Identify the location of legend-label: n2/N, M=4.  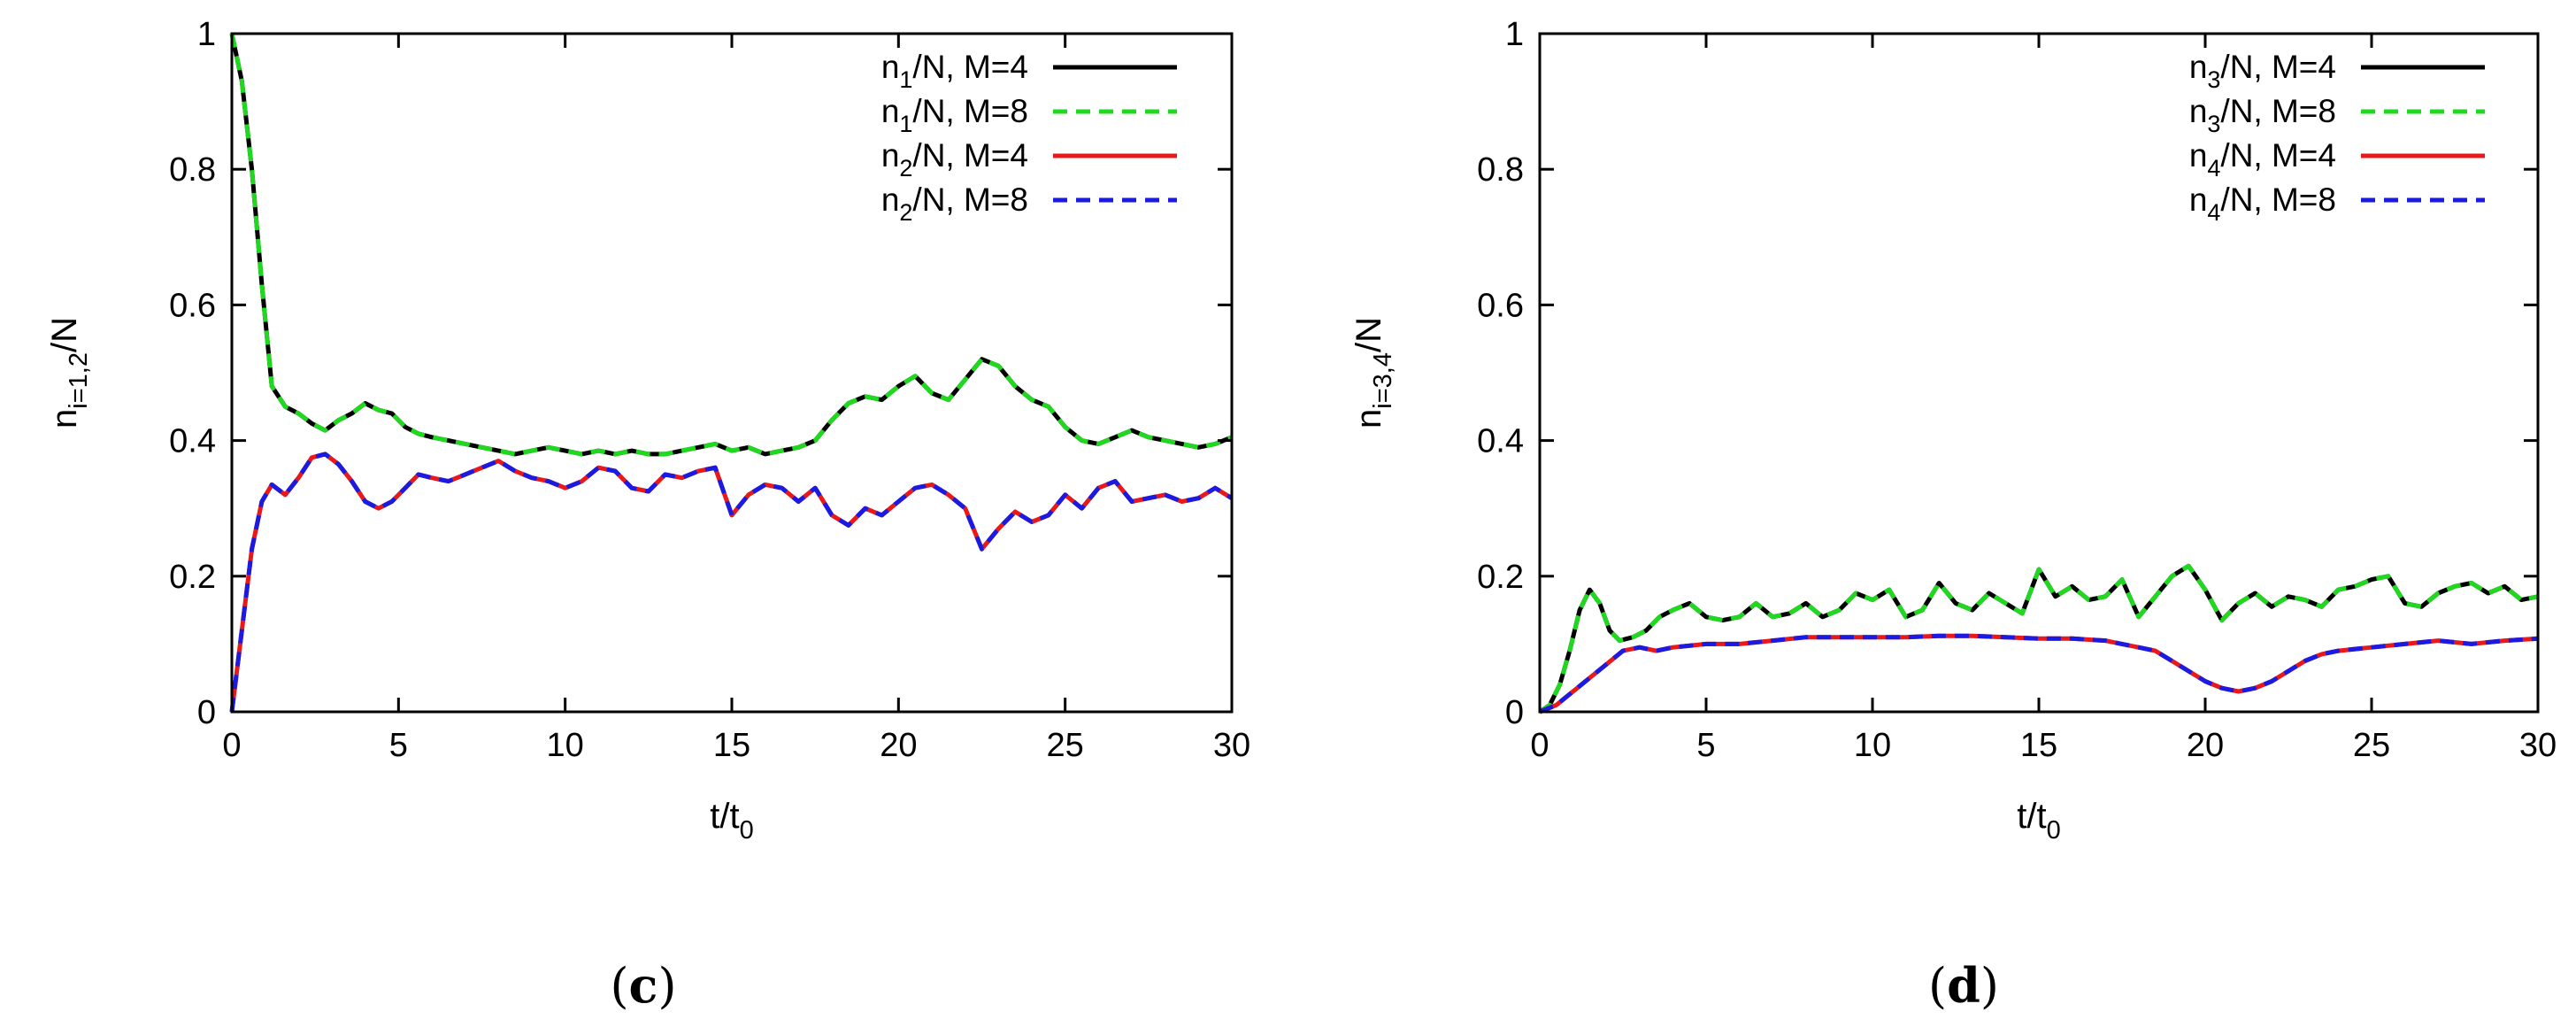
(954, 159).